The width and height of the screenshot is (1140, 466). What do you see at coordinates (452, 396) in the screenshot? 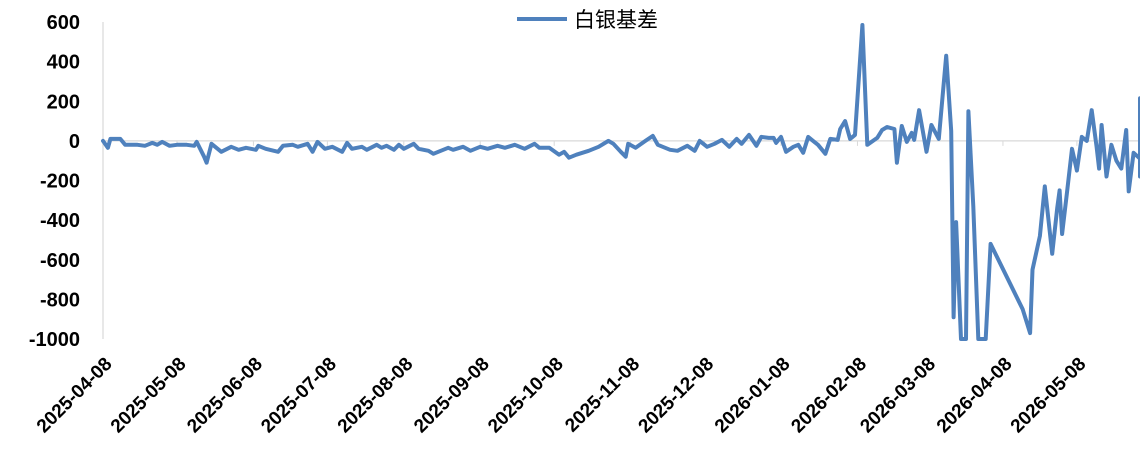
I see `x-tick-label: 2025-09-08` at bounding box center [452, 396].